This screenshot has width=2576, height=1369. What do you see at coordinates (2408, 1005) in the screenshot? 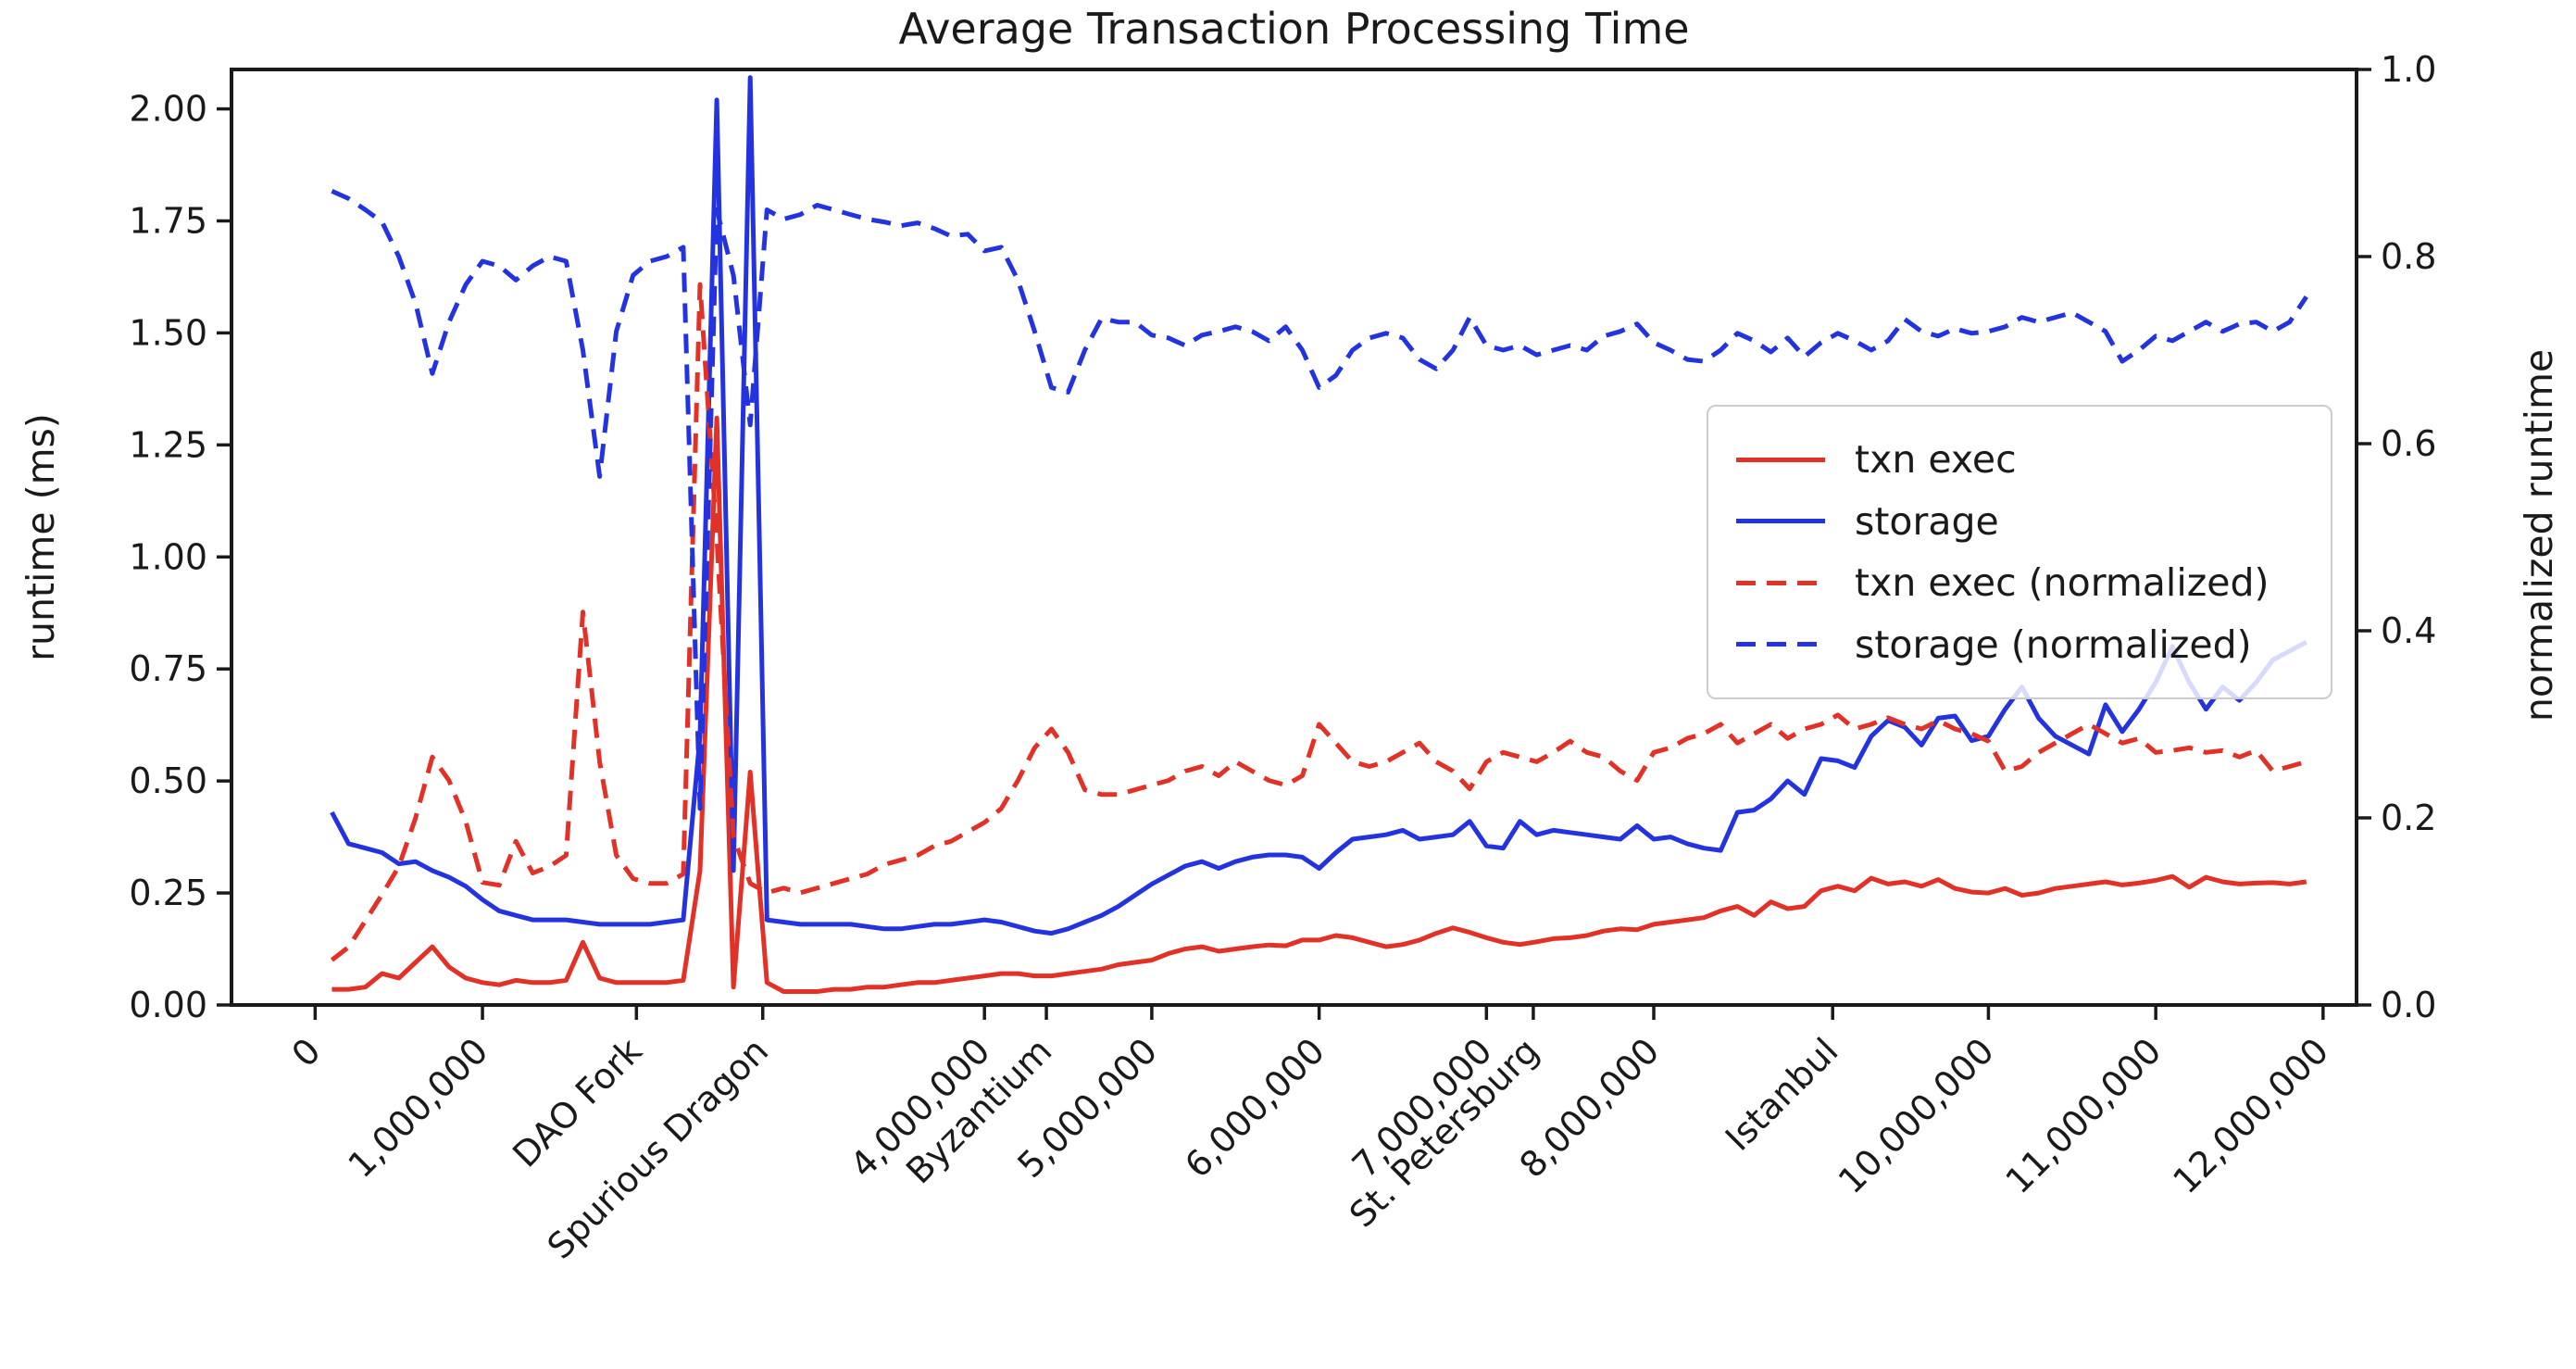
I see `y-right-tick-label: 0.0` at bounding box center [2408, 1005].